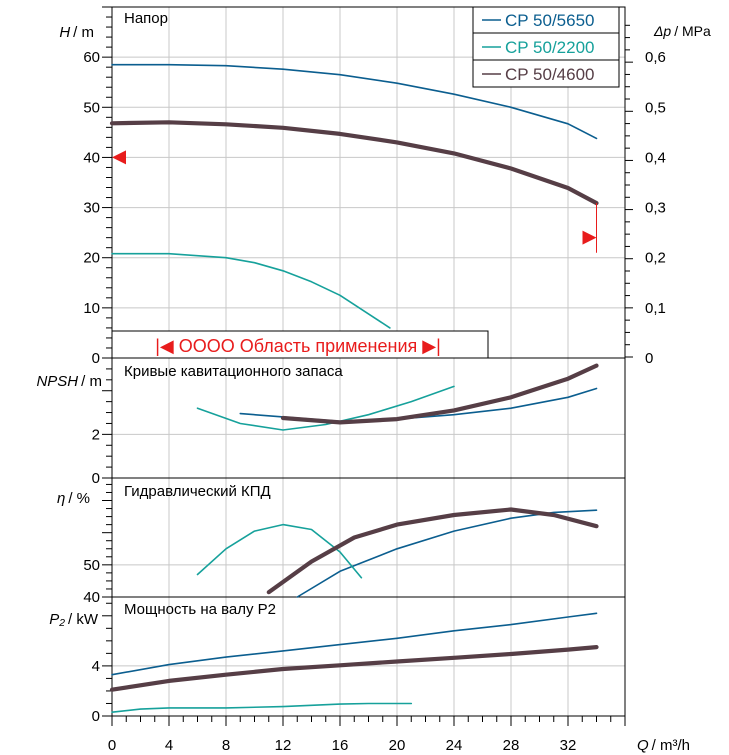 The width and height of the screenshot is (729, 755). Describe the element at coordinates (200, 609) in the screenshot. I see `power-panel-title: Мощность на валу P2` at that location.